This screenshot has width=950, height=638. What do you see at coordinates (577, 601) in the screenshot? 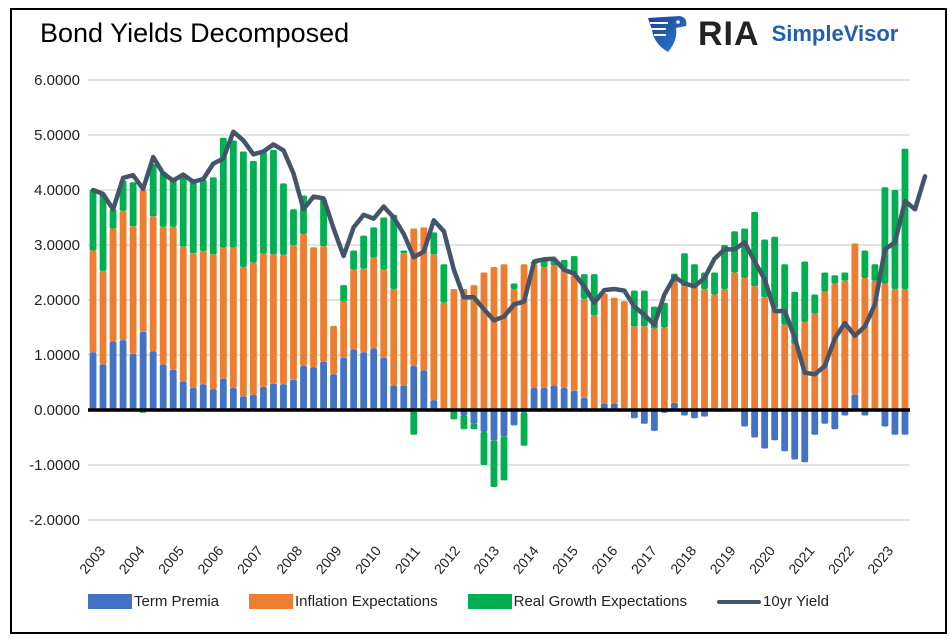
I see `legend-item-real-growth: Real Growth Expectations` at bounding box center [577, 601].